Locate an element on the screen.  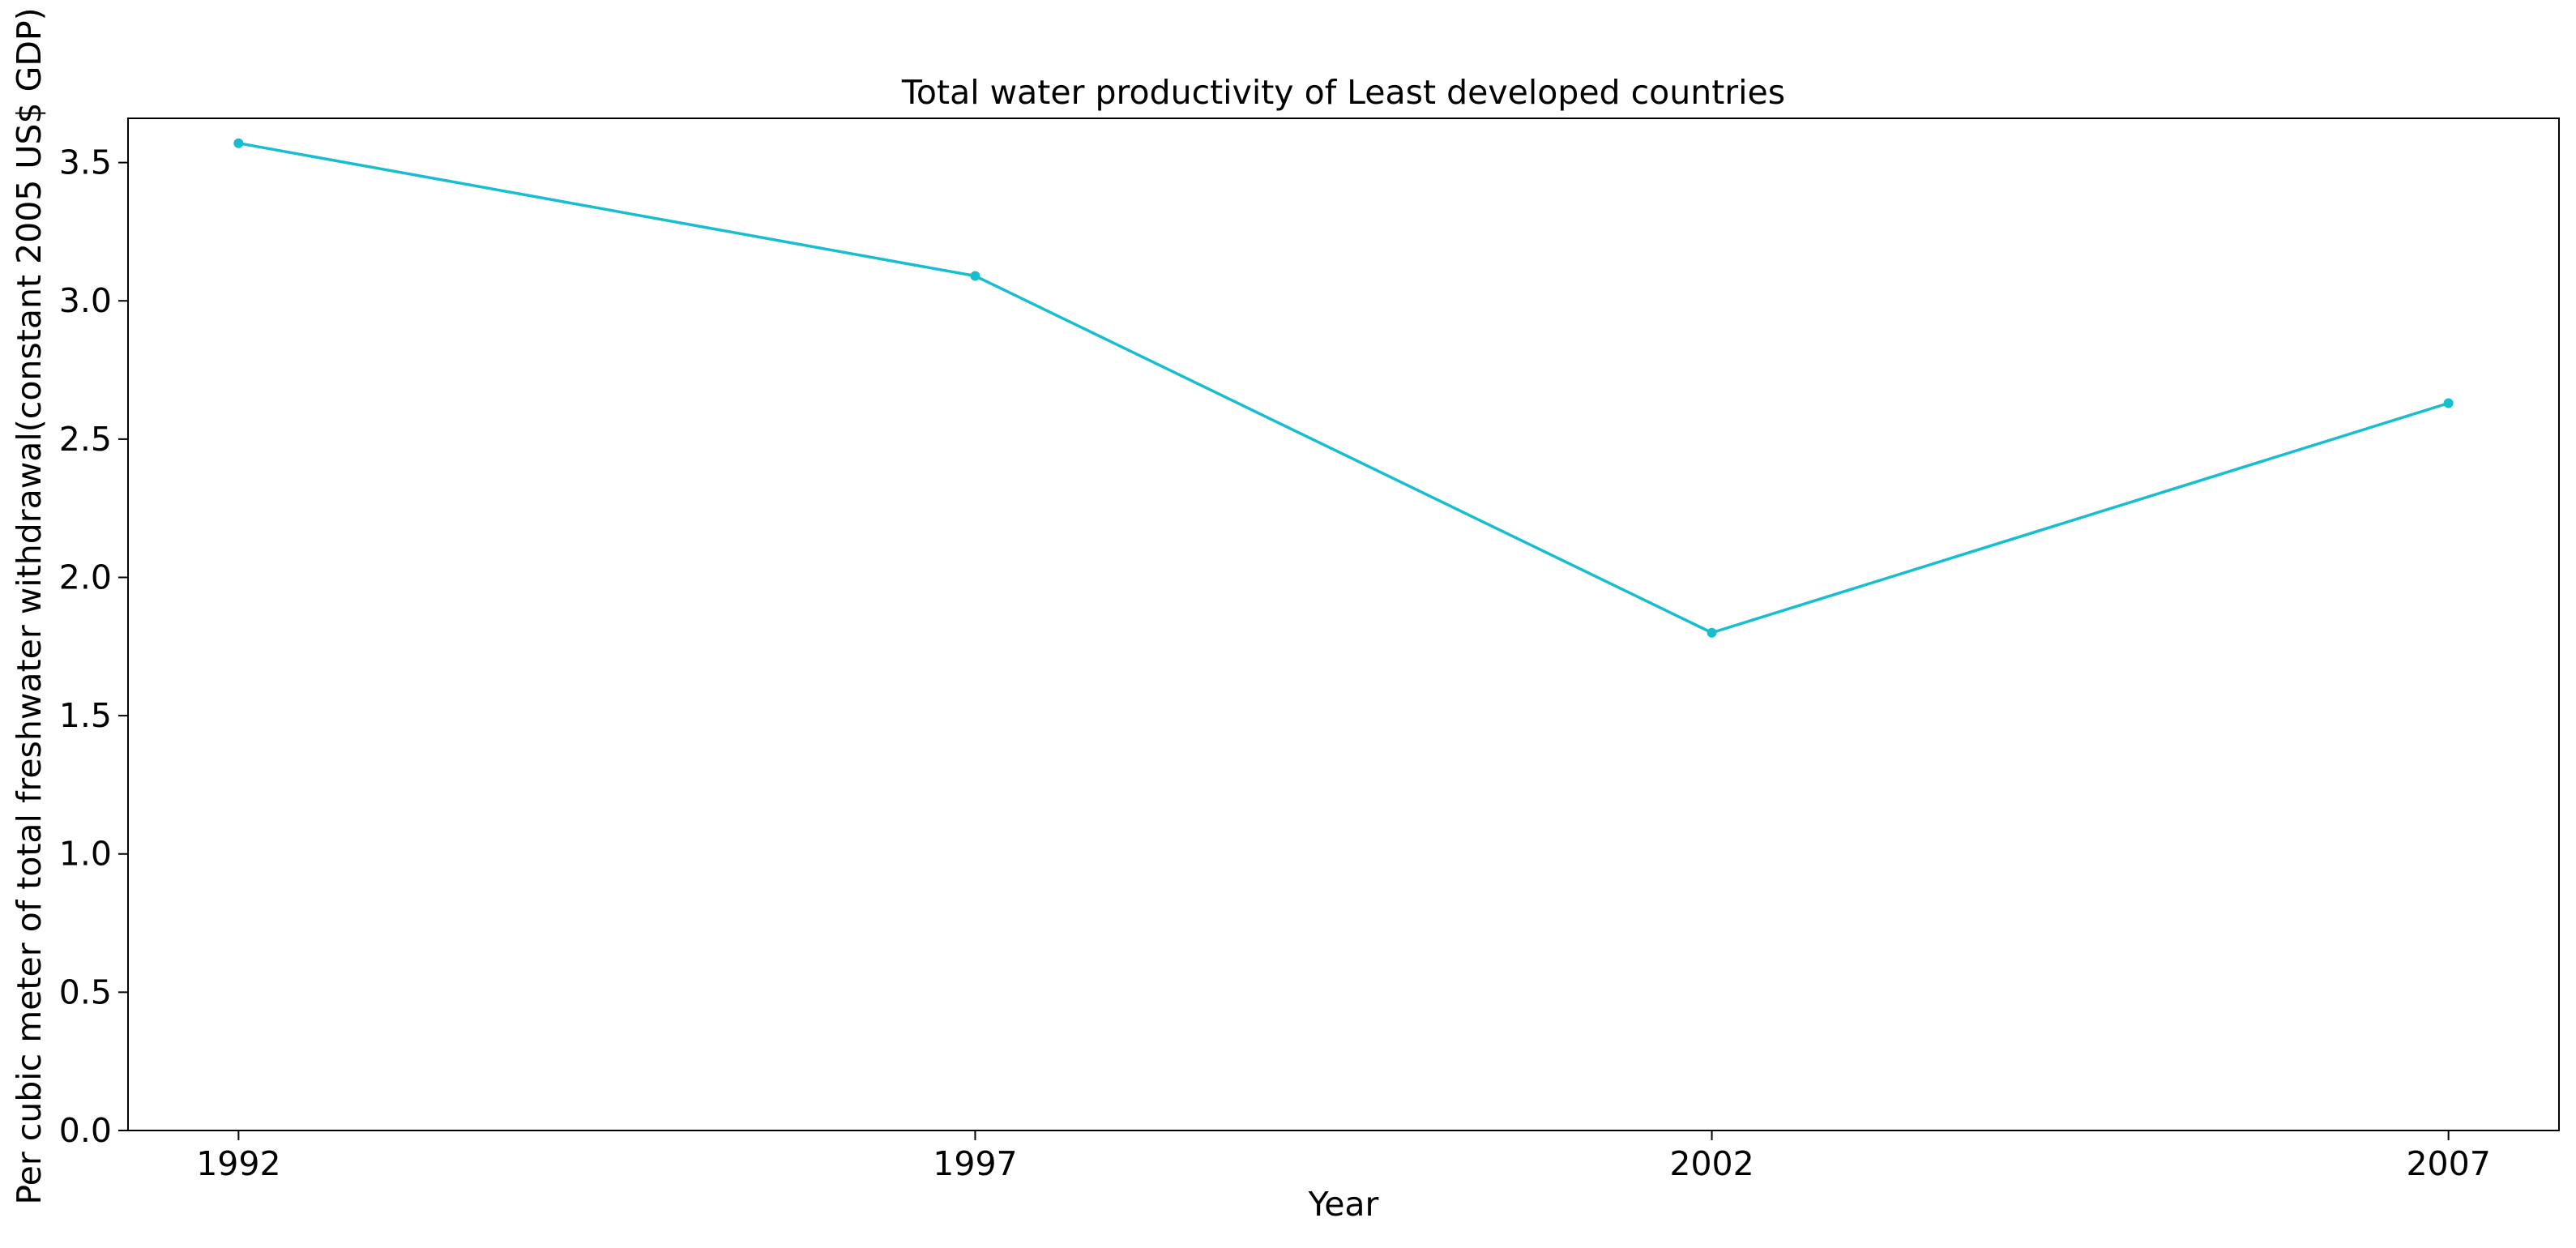
y-tick-label: 3.5 is located at coordinates (85, 163).